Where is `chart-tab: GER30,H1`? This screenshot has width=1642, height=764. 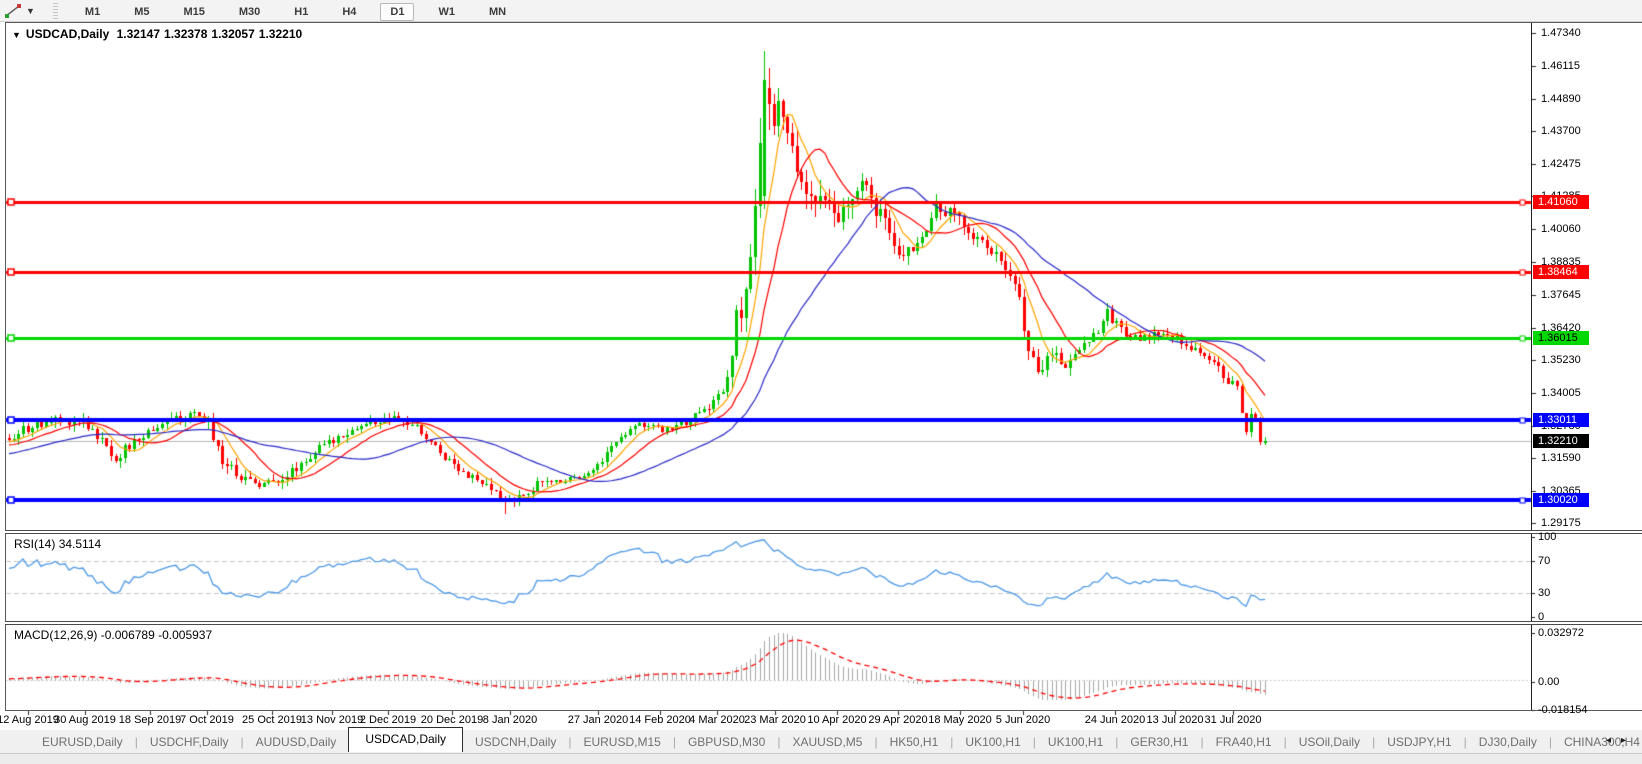 chart-tab: GER30,H1 is located at coordinates (1159, 741).